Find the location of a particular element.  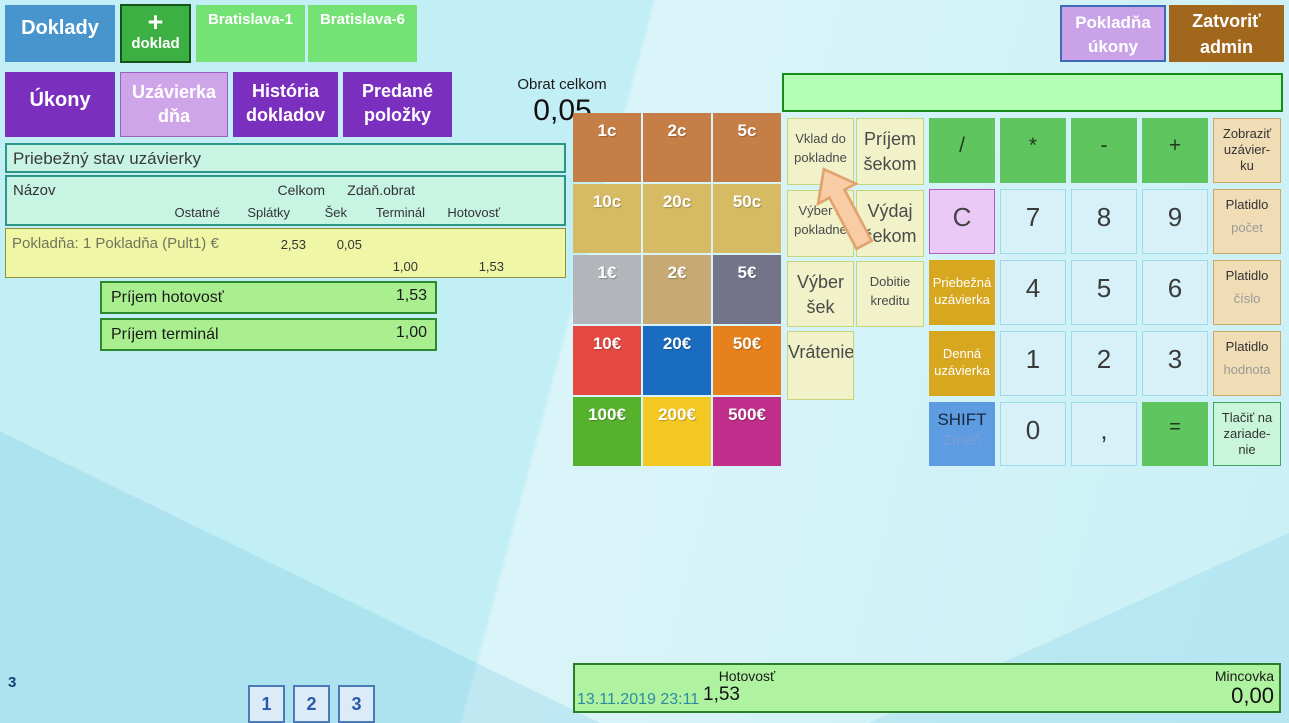

plus-key: + is located at coordinates (1175, 150).